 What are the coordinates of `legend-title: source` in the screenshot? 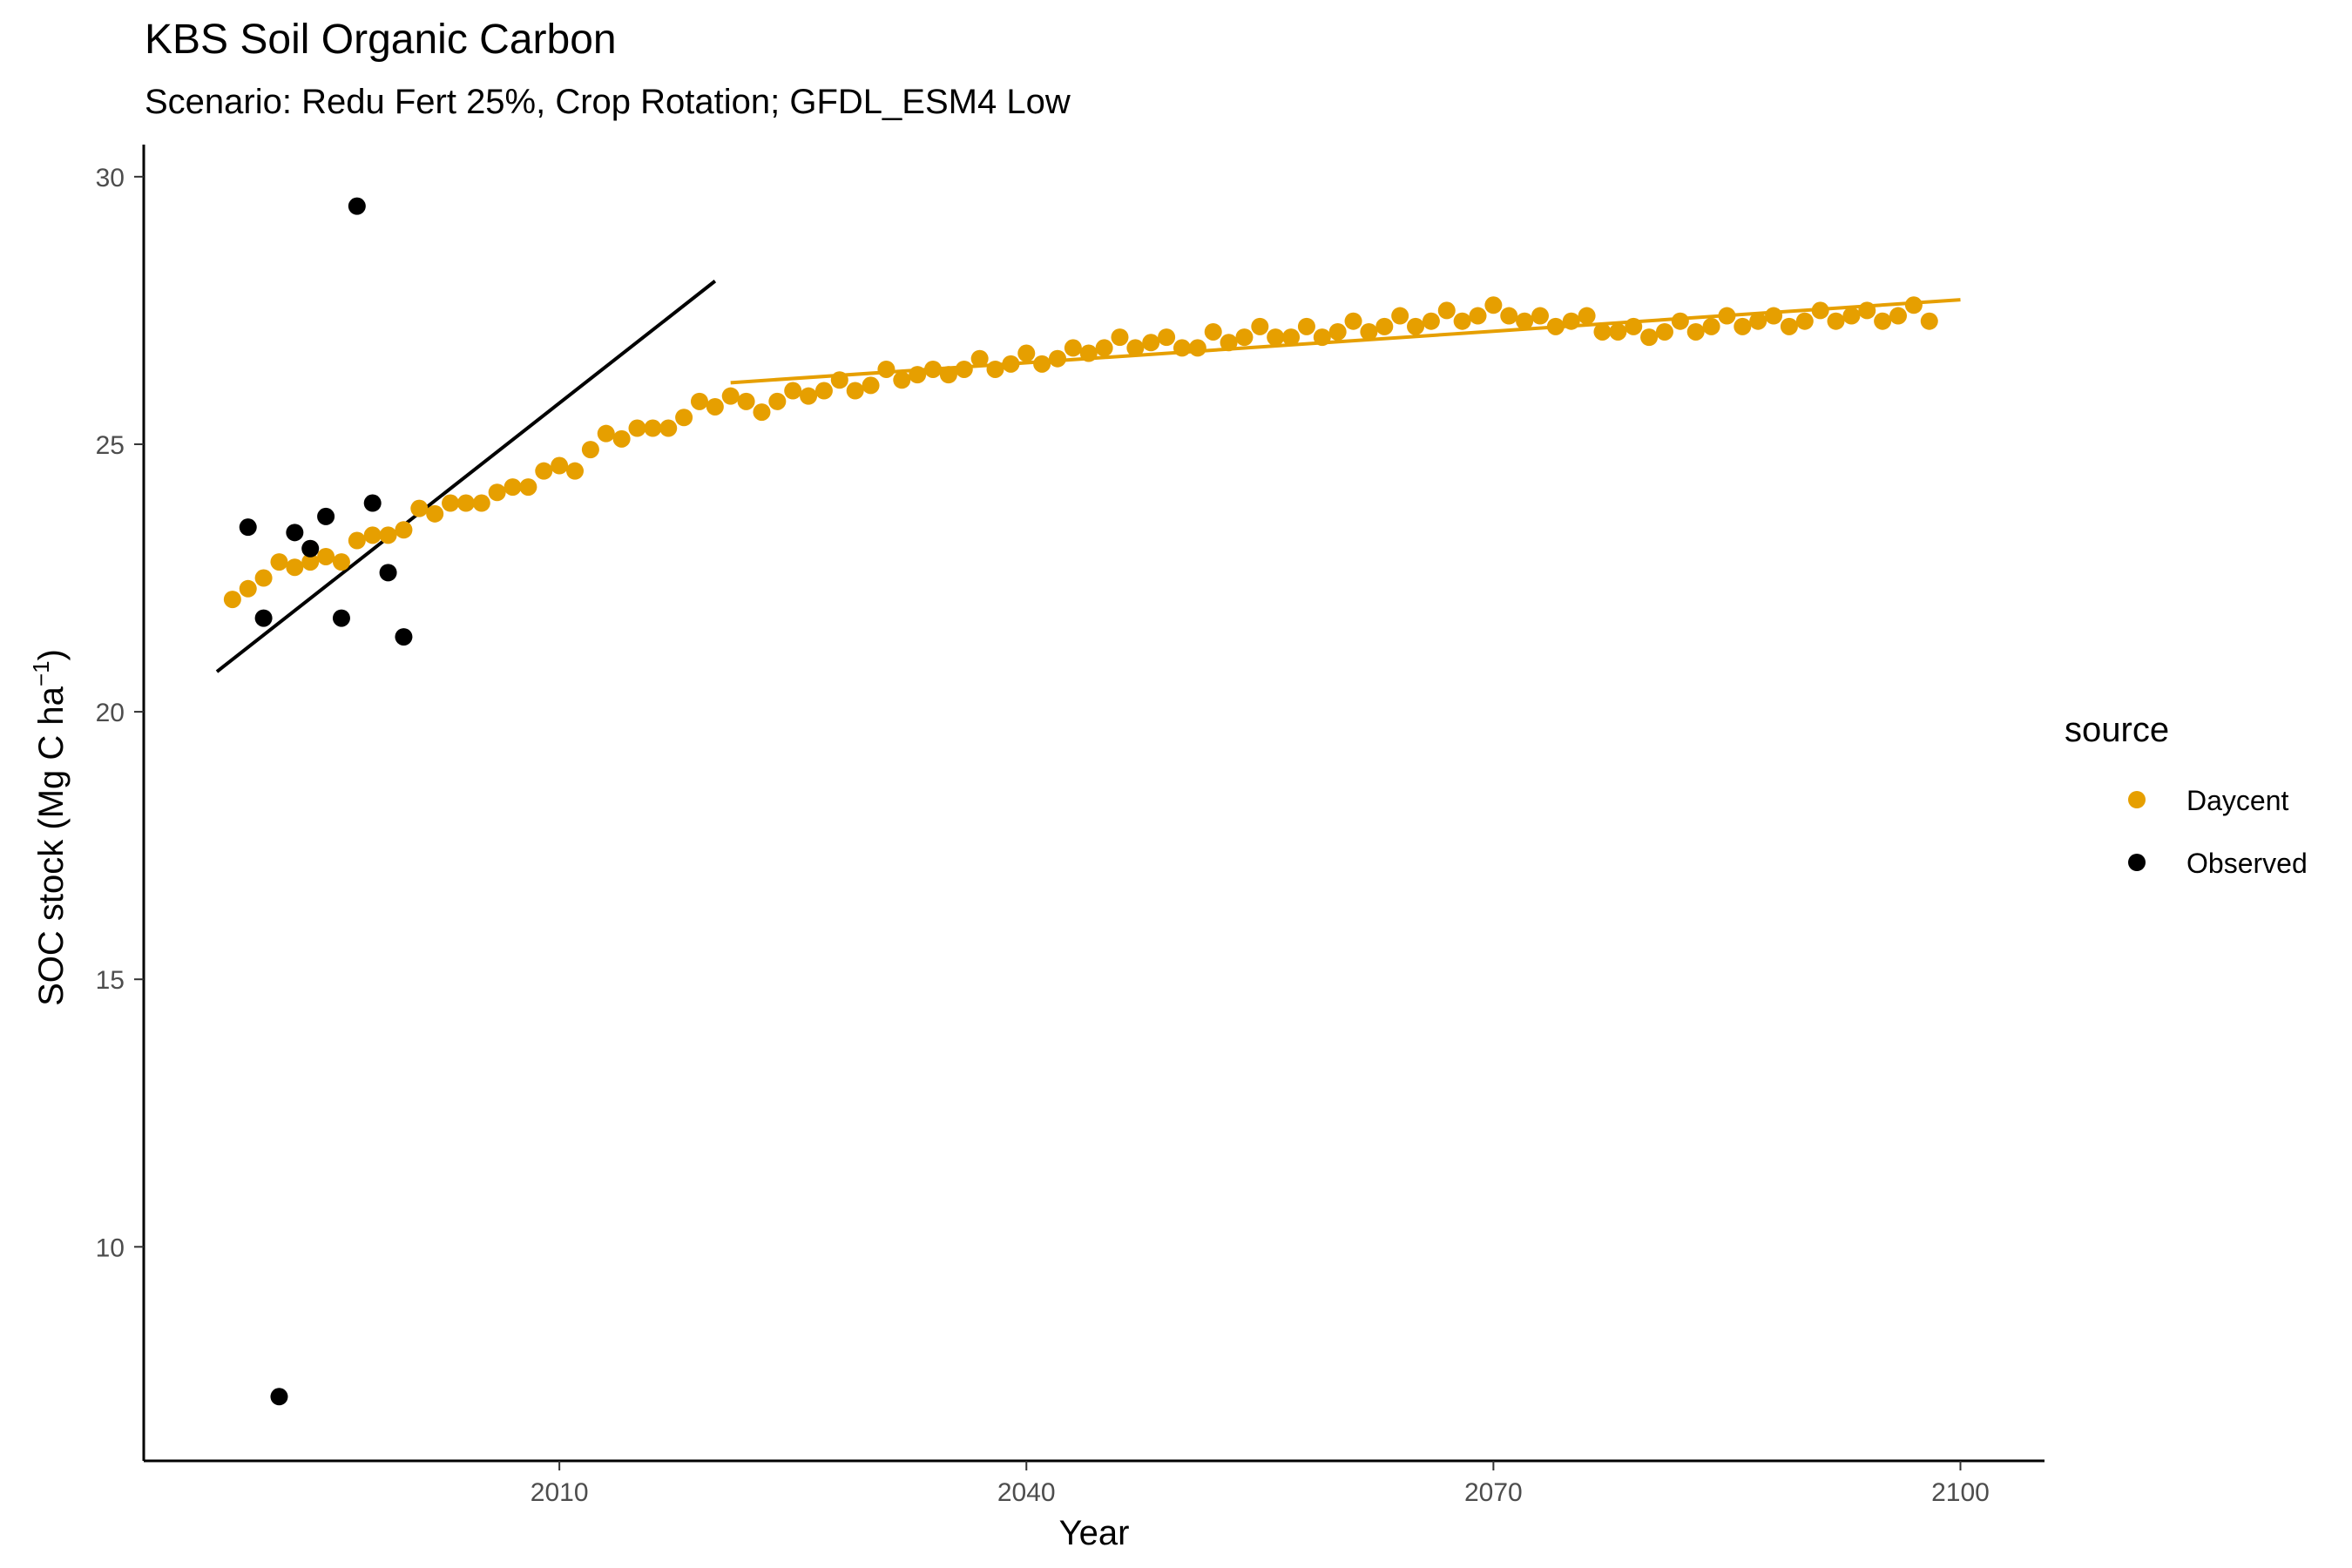 It's located at (2117, 730).